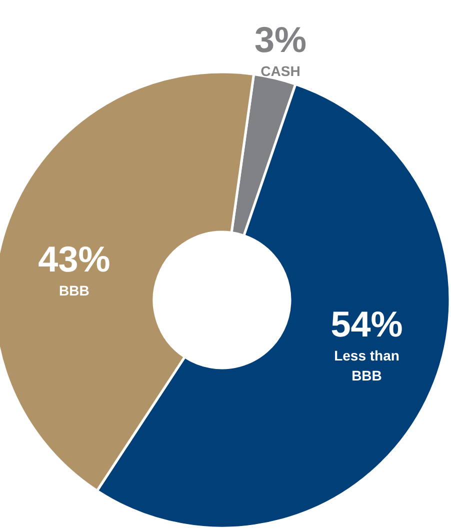  Describe the element at coordinates (74, 290) in the screenshot. I see `slice-label: BBB` at that location.